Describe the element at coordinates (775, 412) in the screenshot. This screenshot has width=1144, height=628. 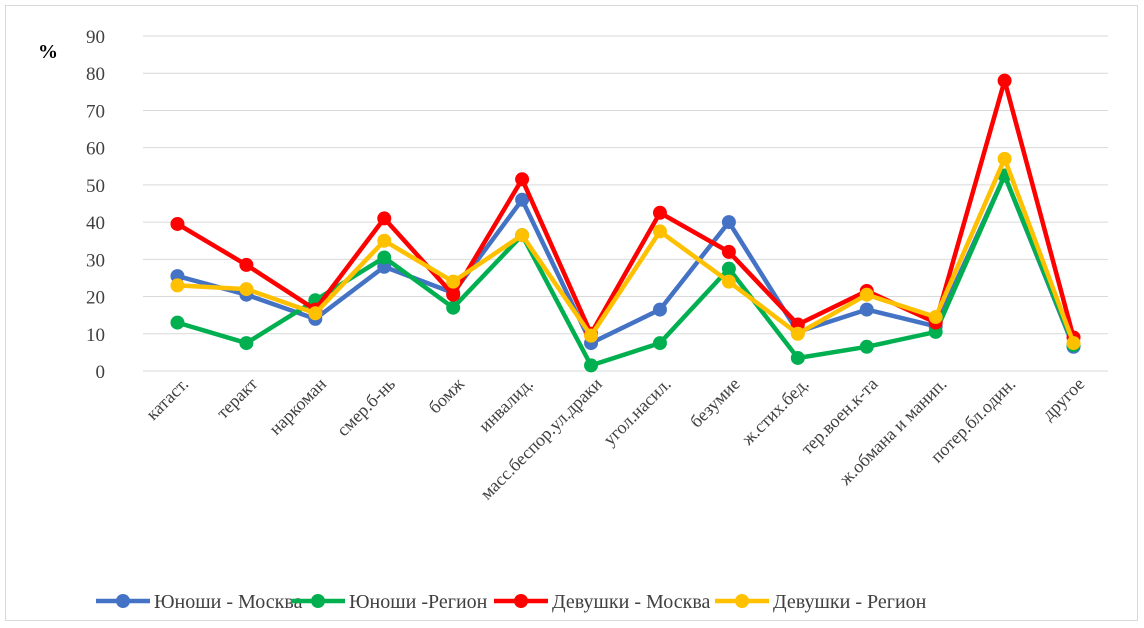
I see `x-category-label: ж.стих.бед.` at that location.